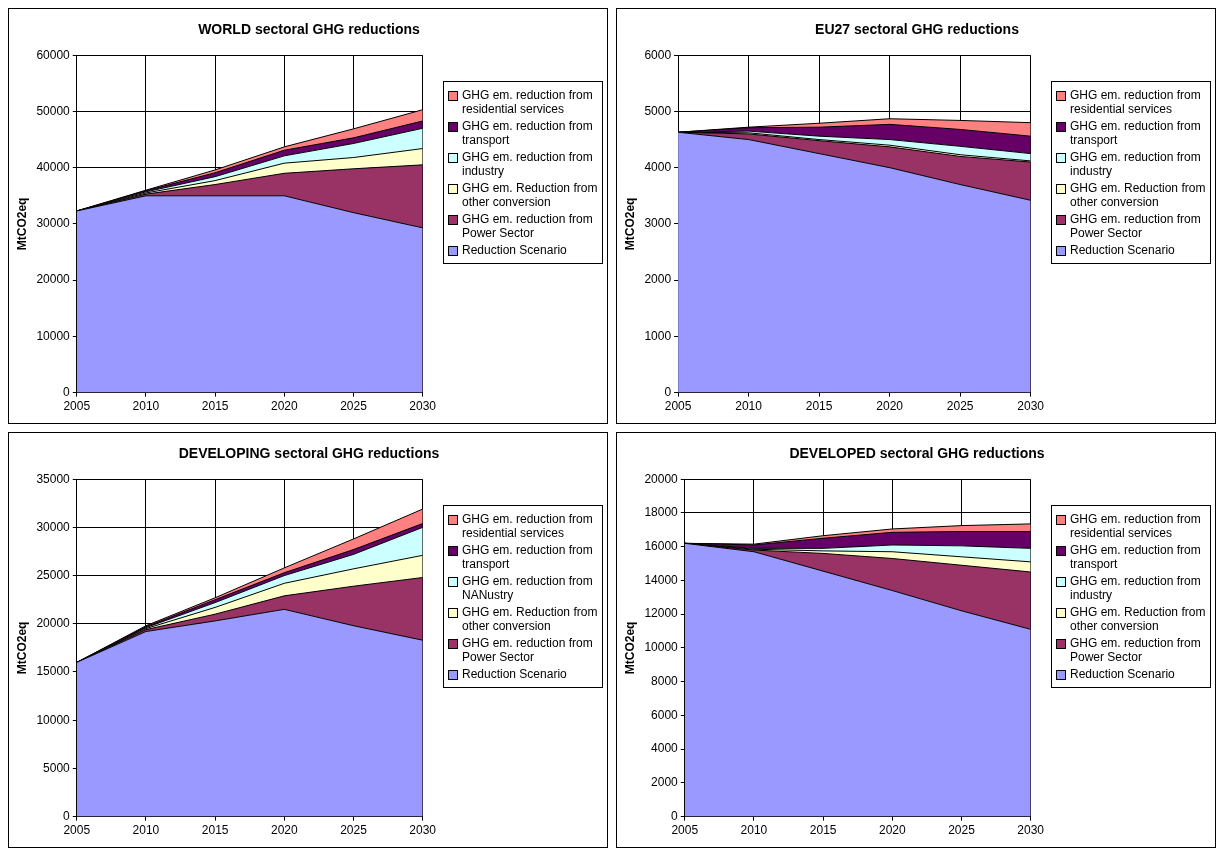 The width and height of the screenshot is (1229, 852). Describe the element at coordinates (661, 579) in the screenshot. I see `y-tick-label: 14000` at that location.